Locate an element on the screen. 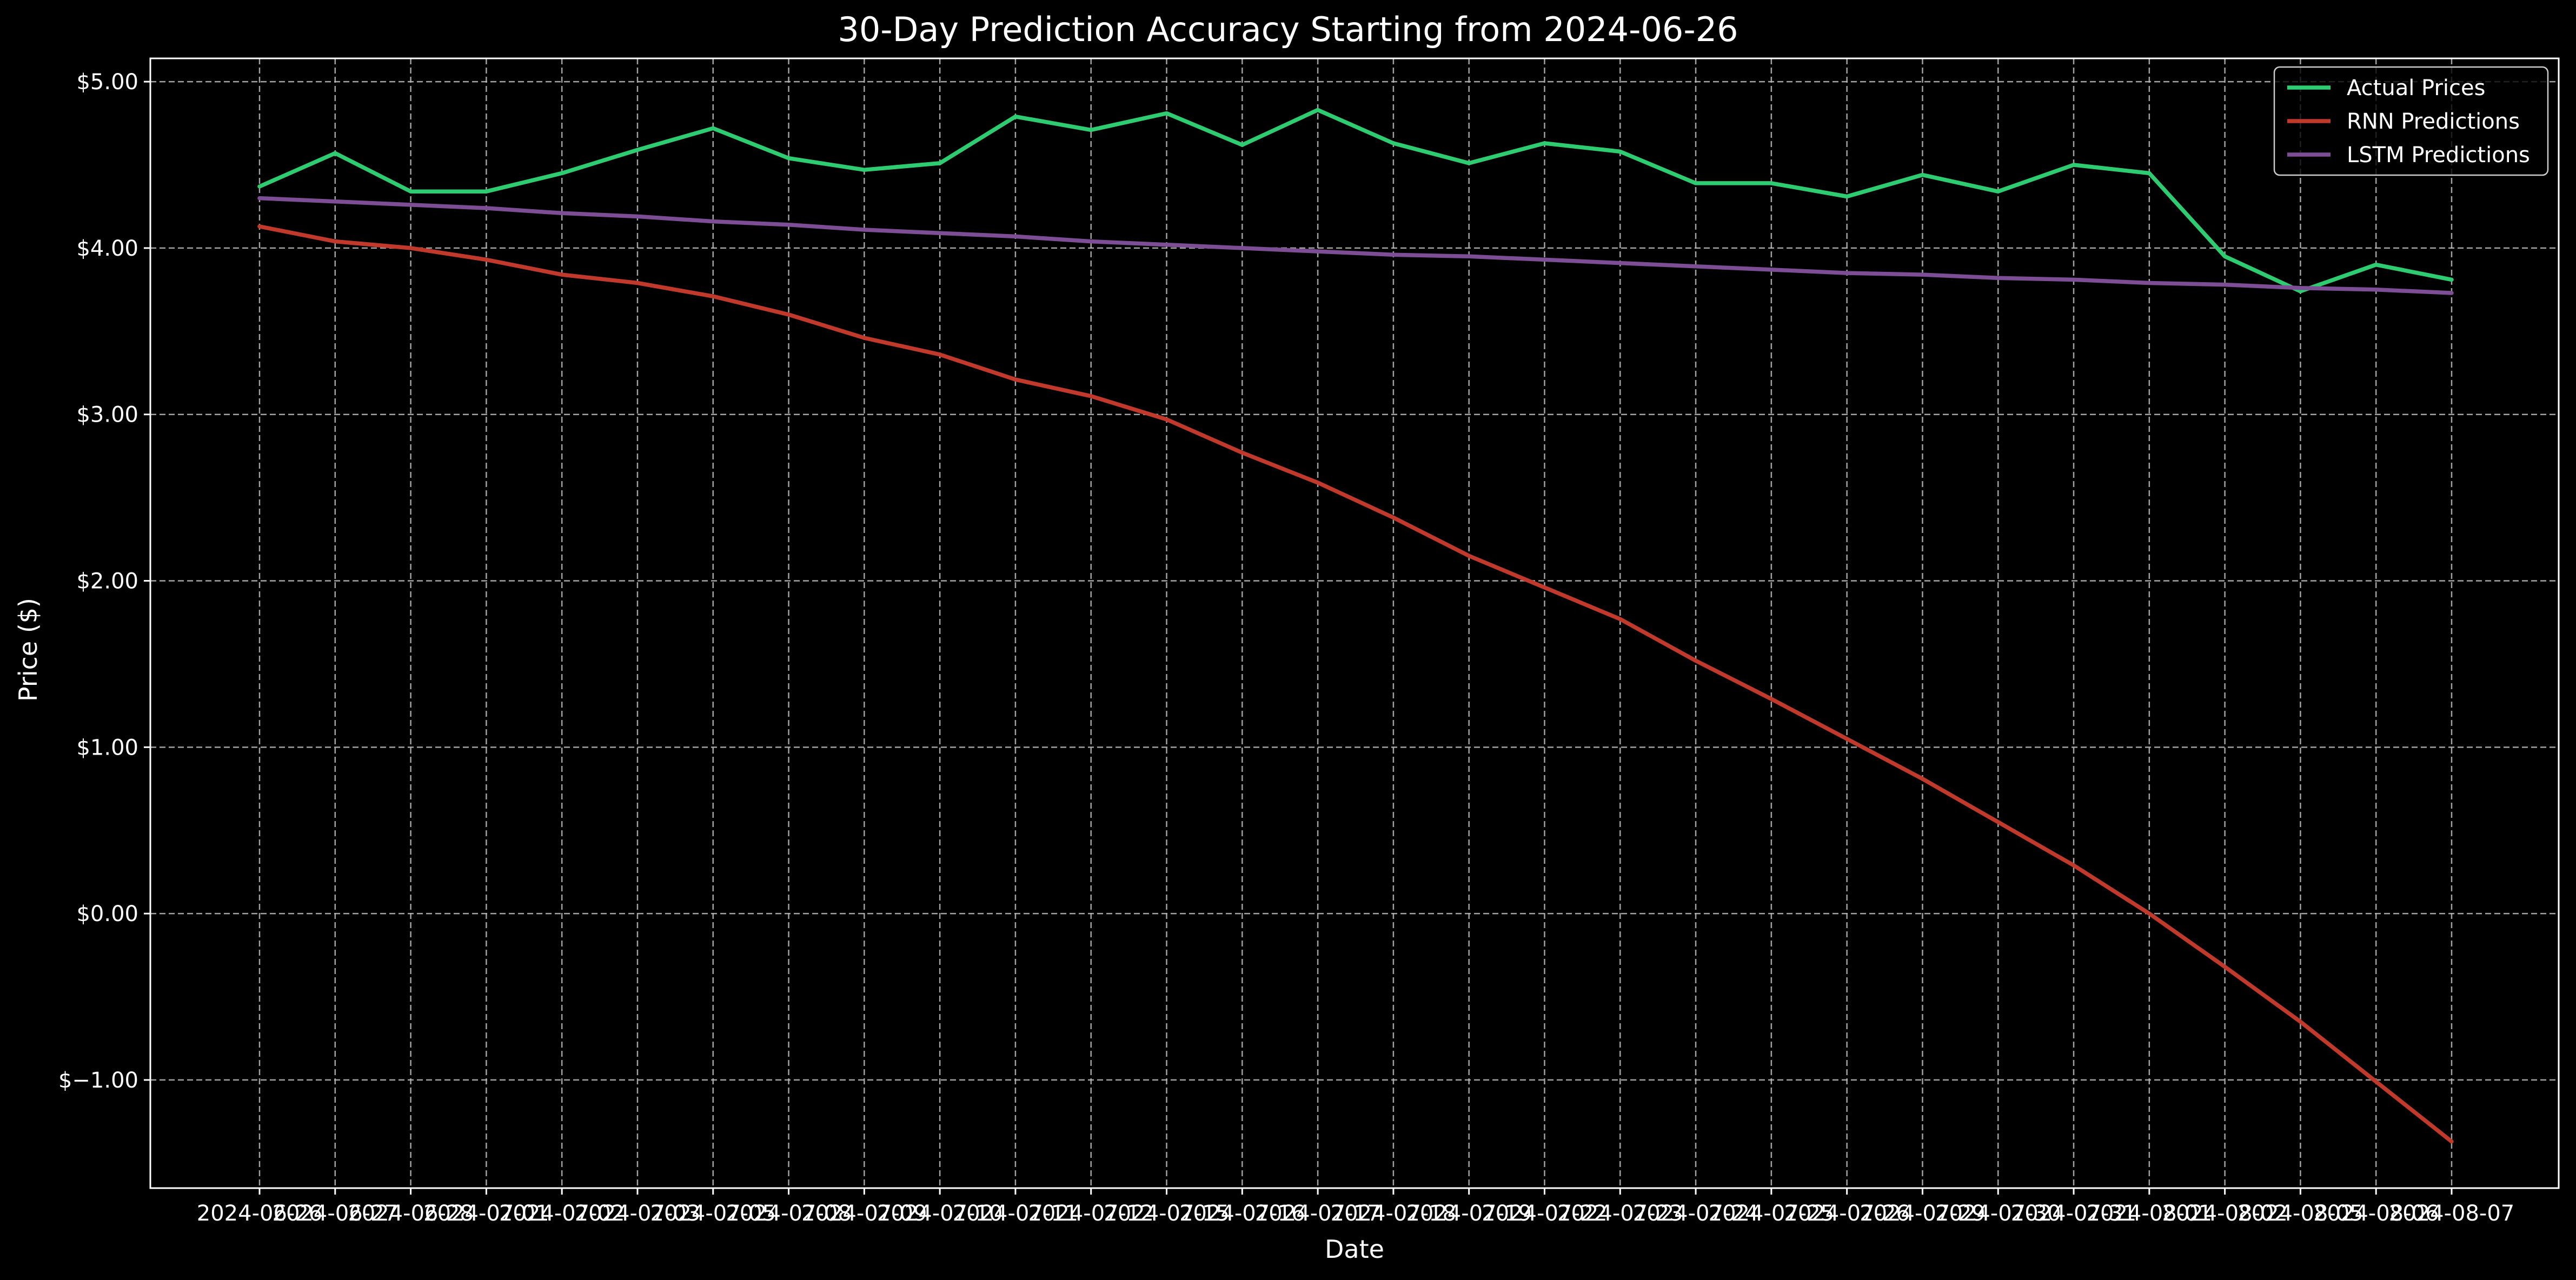 This screenshot has width=2576, height=1280. x-tick-label: 2024-07-11 is located at coordinates (1016, 1213).